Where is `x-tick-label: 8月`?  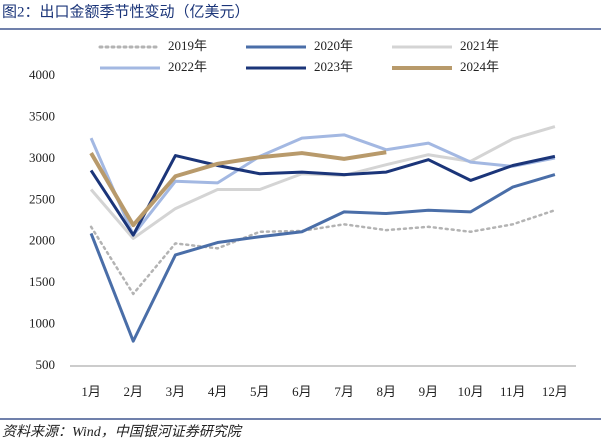
x-tick-label: 8月 is located at coordinates (386, 391).